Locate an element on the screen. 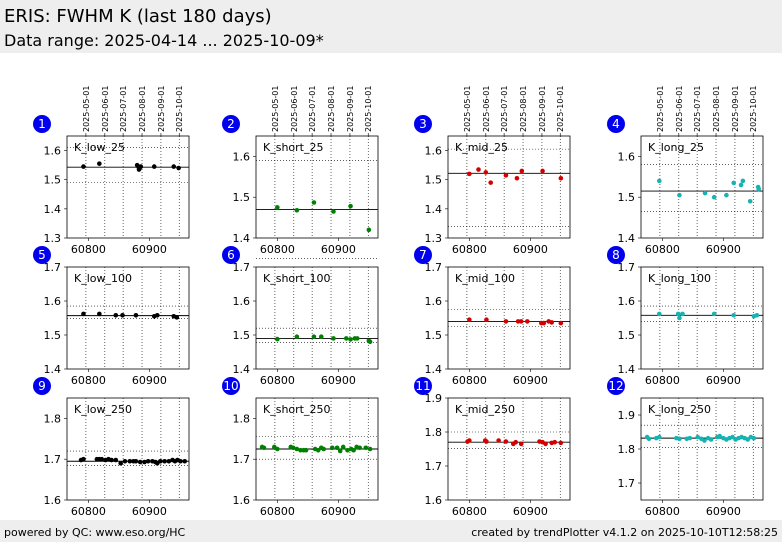 The image size is (782, 542). panel-number: 12 is located at coordinates (615, 386).